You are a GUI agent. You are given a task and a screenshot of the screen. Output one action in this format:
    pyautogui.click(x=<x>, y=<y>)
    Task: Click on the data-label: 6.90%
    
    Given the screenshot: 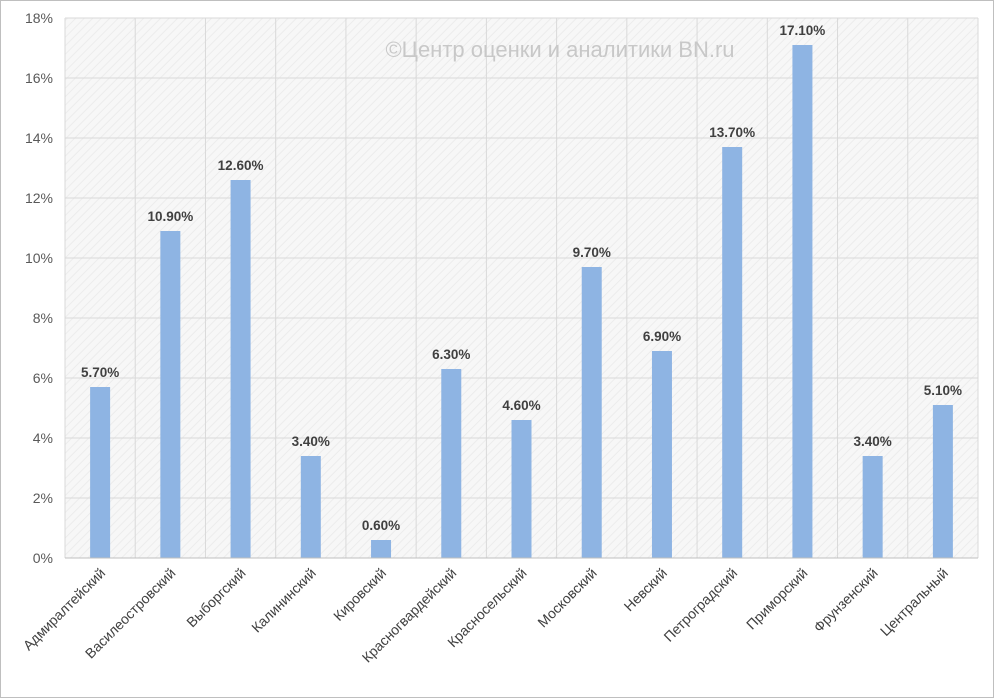 What is the action you would take?
    pyautogui.click(x=662, y=336)
    